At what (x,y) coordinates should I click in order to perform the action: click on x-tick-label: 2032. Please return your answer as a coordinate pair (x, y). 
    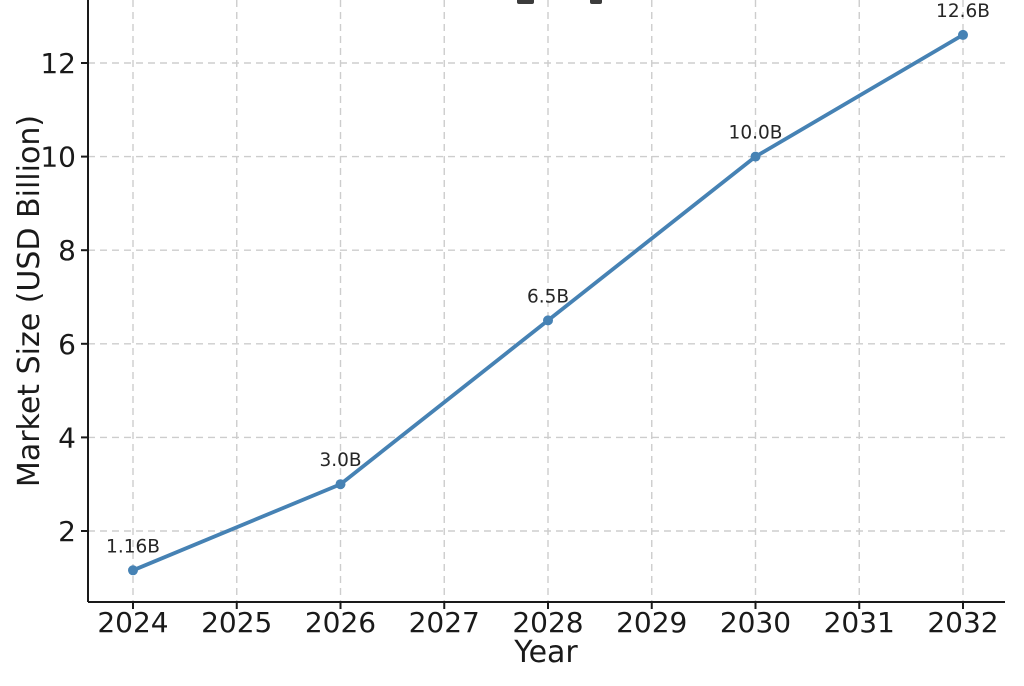
    Looking at the image, I should click on (962, 622).